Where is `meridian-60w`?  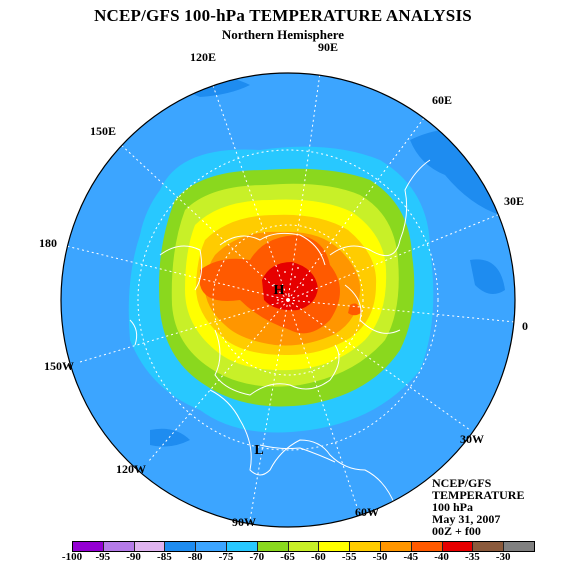
meridian-60w is located at coordinates (323, 405).